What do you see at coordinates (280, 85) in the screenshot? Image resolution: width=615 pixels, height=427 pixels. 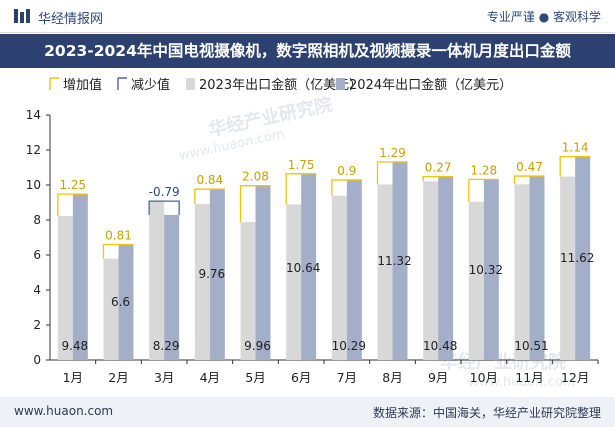 I see `legend-label: 2023年出口金额（亿美元）` at bounding box center [280, 85].